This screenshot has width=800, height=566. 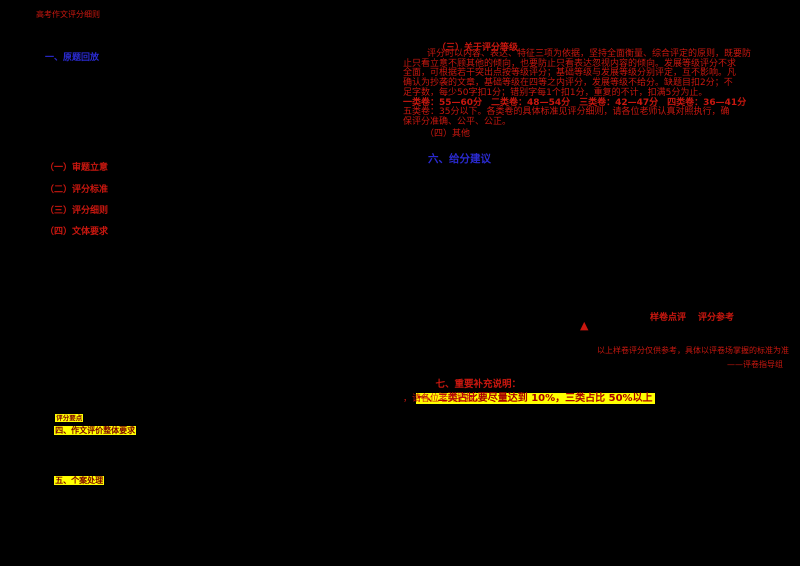 I want to click on top-note: 高考作文评分细则, so click(x=68, y=14).